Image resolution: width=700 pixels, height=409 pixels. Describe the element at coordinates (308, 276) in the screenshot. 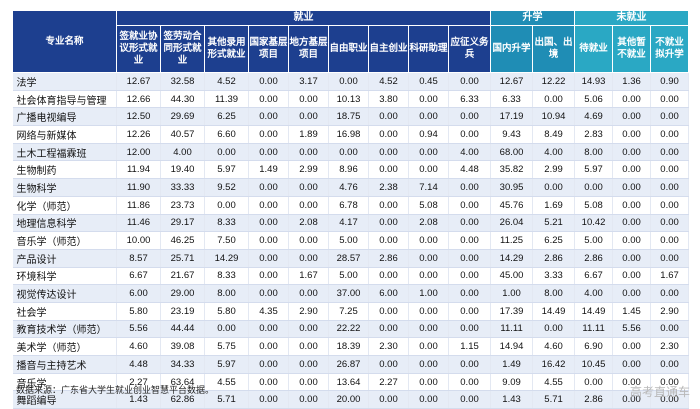

I see `value-cell: 1.67` at that location.